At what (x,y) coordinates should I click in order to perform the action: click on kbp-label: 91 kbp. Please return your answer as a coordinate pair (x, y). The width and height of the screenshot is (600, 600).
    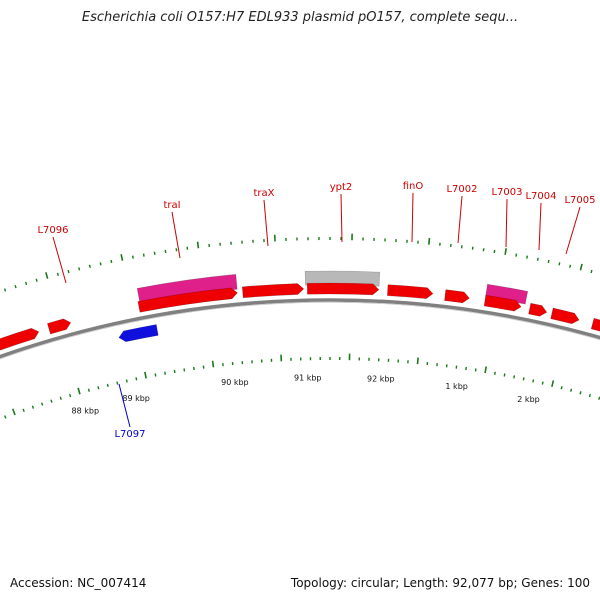
    Looking at the image, I should click on (308, 377).